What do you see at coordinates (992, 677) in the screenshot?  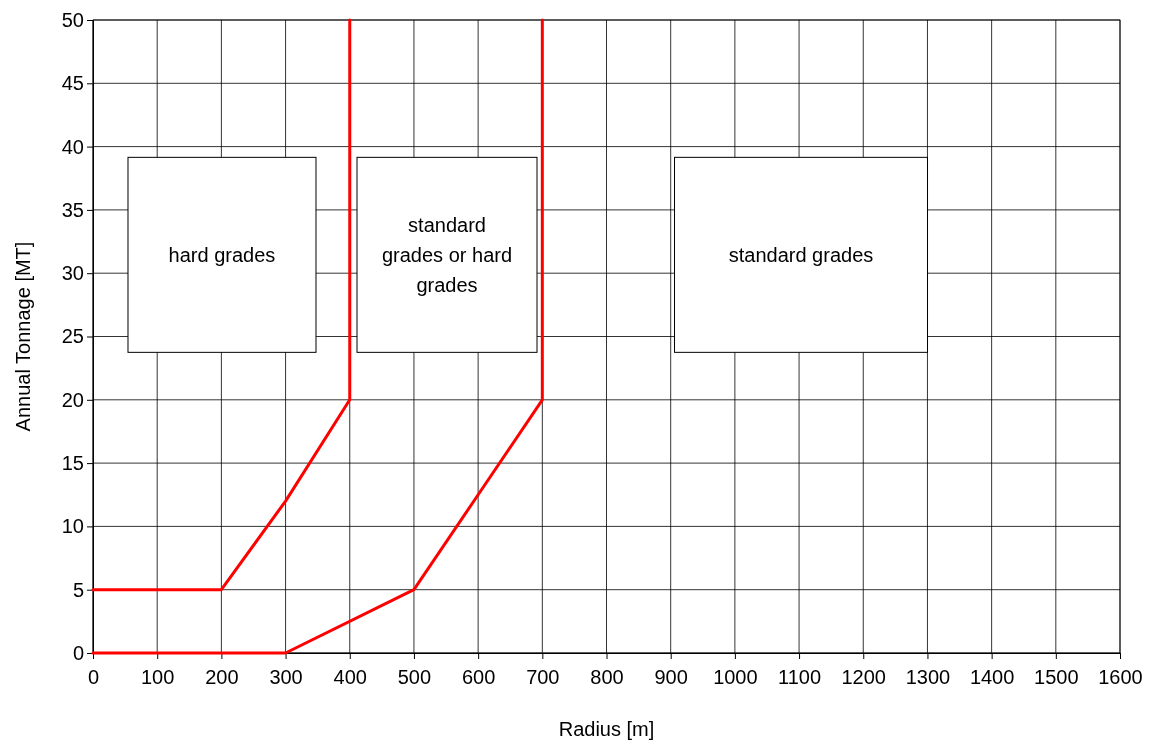 I see `x-tick-label: 1400` at bounding box center [992, 677].